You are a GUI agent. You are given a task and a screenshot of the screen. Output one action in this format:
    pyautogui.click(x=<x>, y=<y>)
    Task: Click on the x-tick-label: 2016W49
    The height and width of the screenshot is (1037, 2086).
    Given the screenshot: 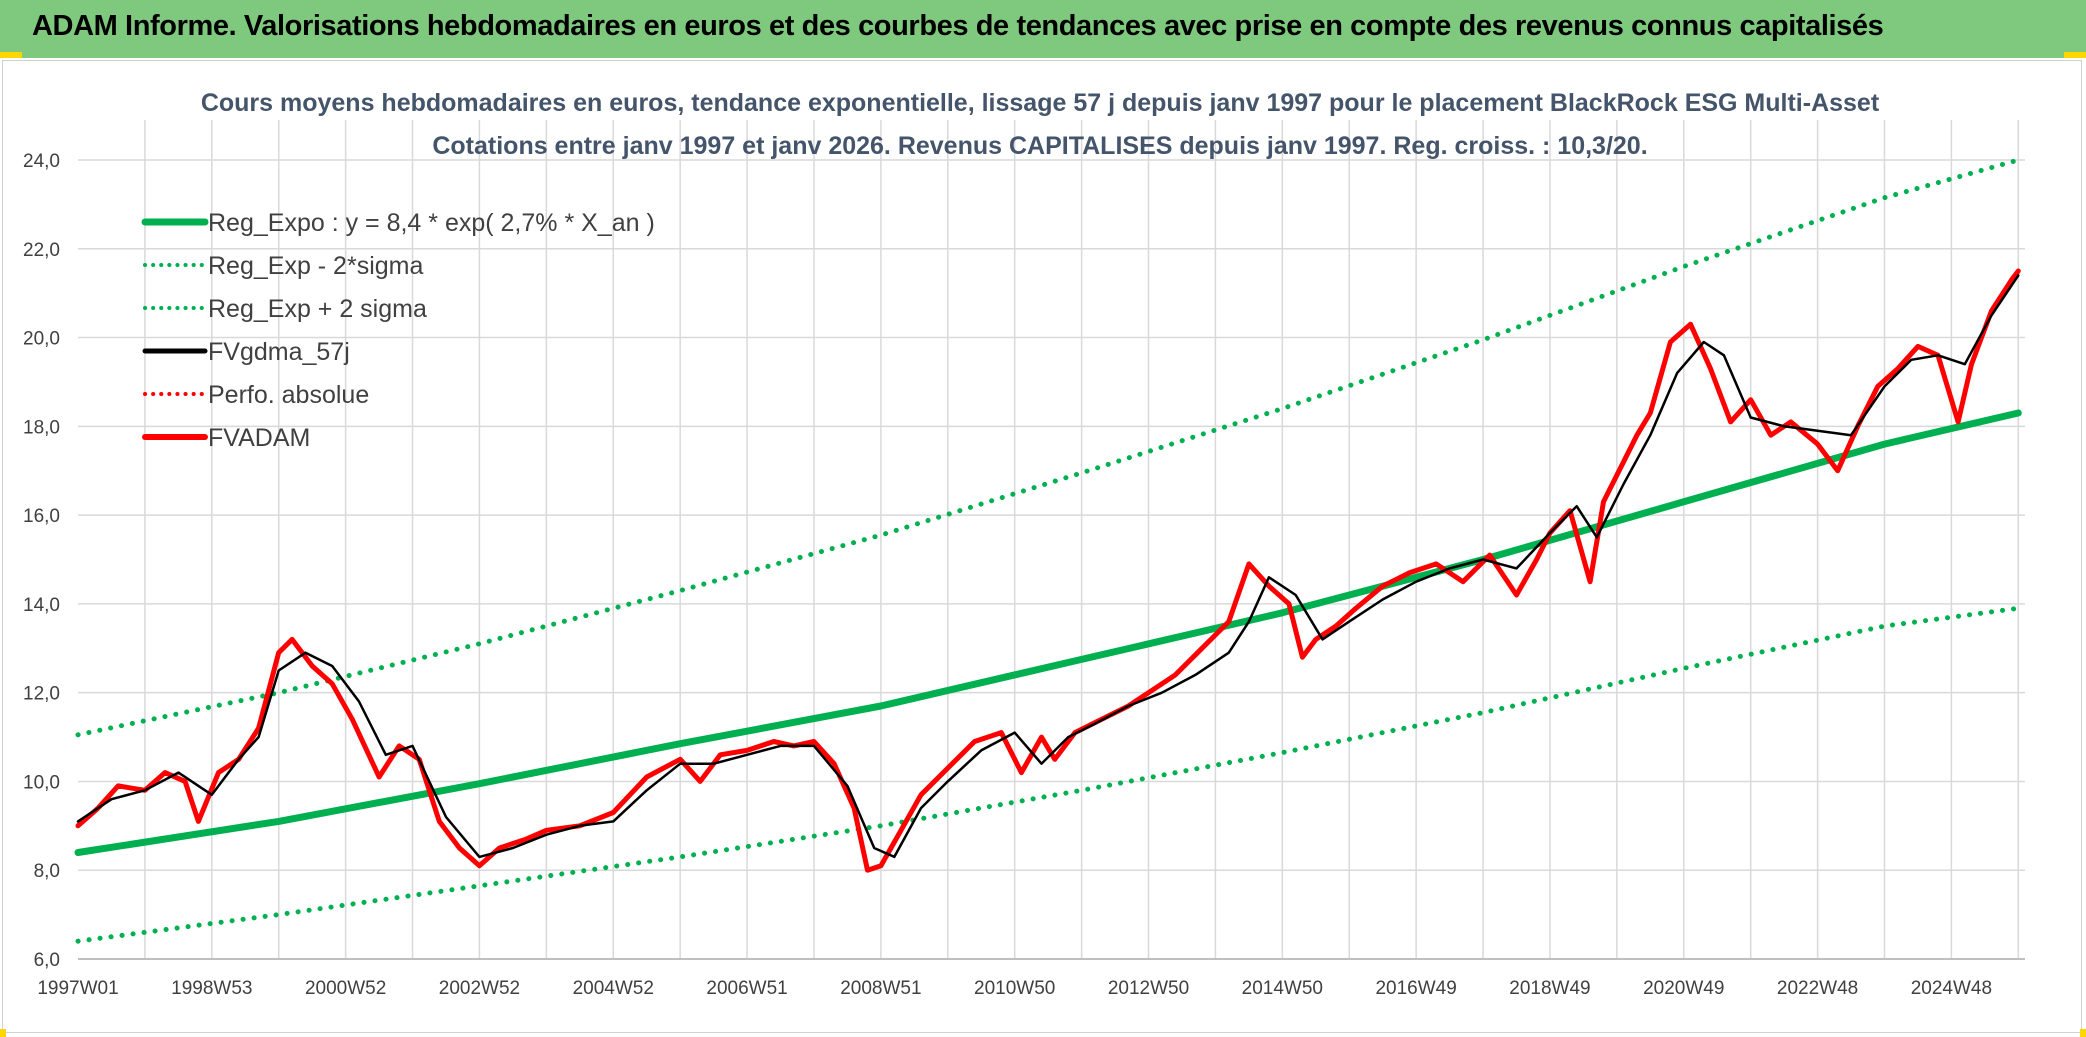 What is the action you would take?
    pyautogui.click(x=1415, y=988)
    